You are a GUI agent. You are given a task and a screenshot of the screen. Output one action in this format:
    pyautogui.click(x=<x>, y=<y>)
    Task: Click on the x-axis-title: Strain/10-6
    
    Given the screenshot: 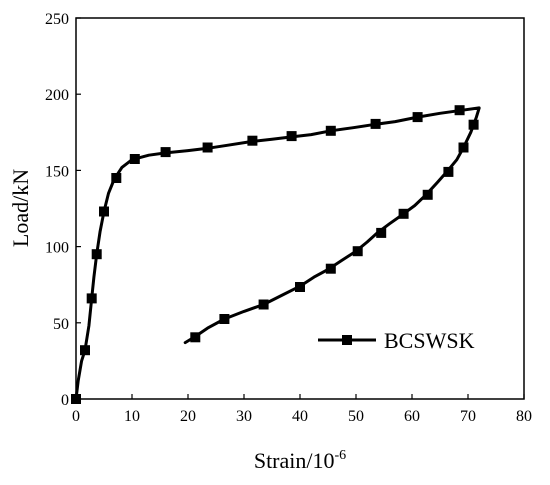 What is the action you would take?
    pyautogui.click(x=300, y=460)
    